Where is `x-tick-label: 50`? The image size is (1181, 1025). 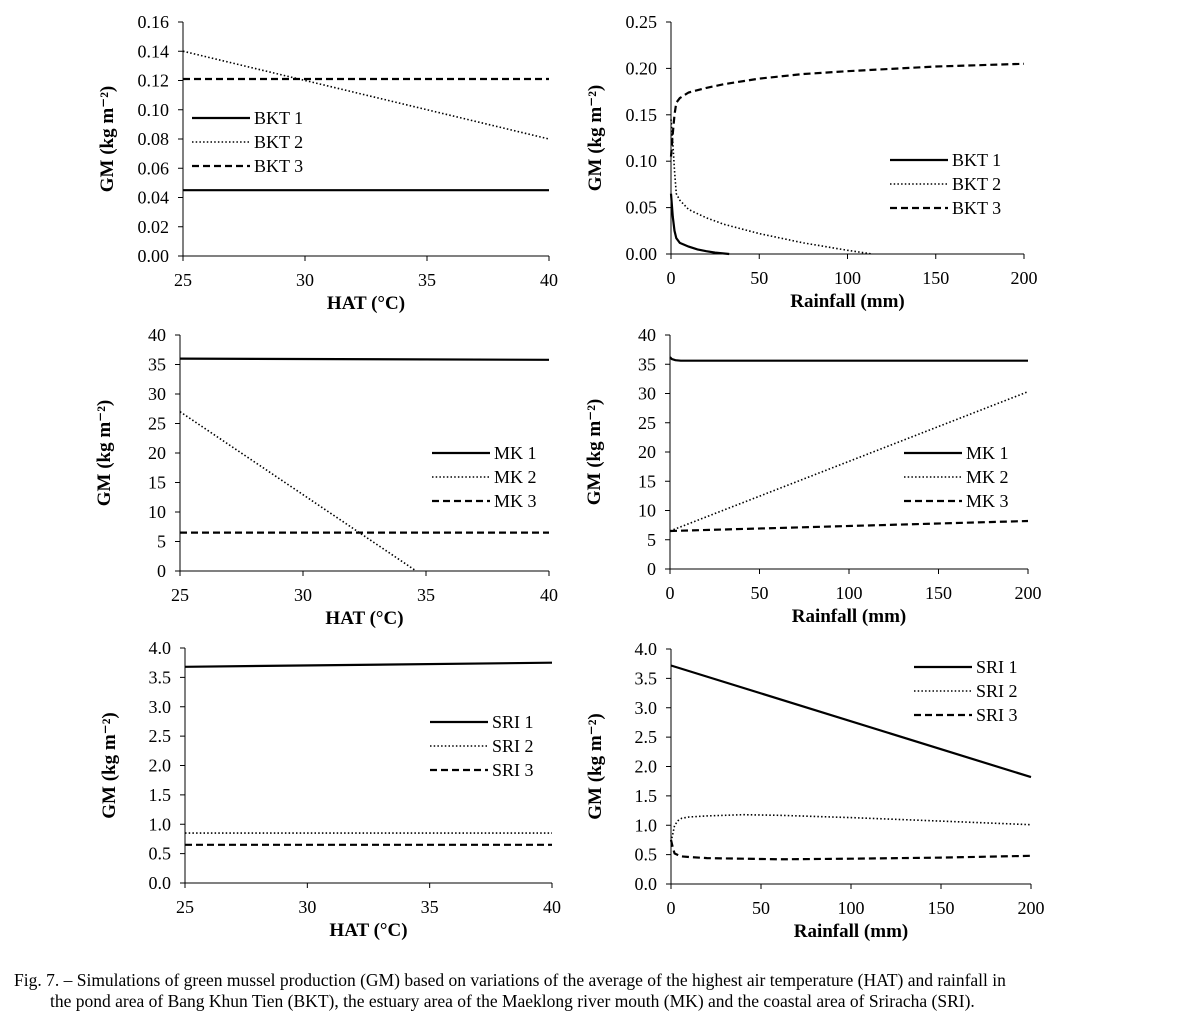
x-tick-label: 50 is located at coordinates (761, 908).